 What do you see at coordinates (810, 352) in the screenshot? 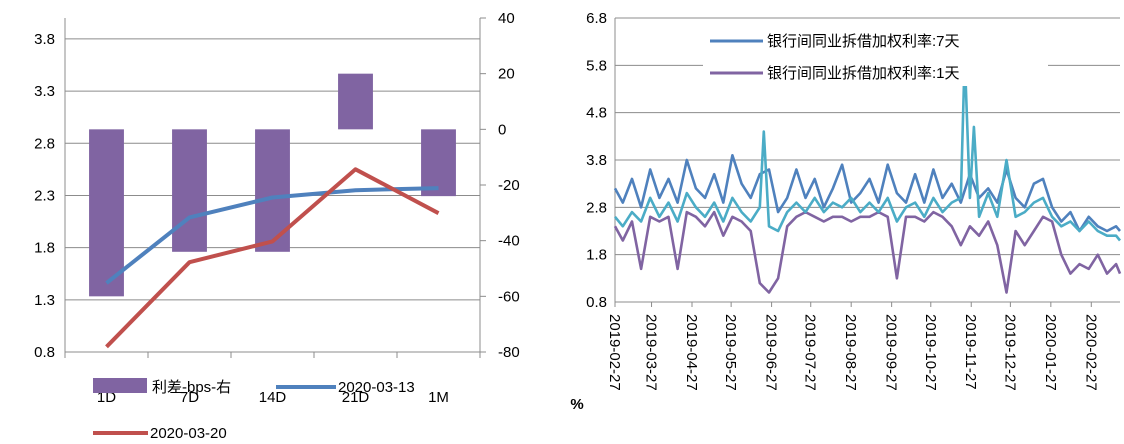
I see `x-tick-label: 2019-07-27` at bounding box center [810, 352].